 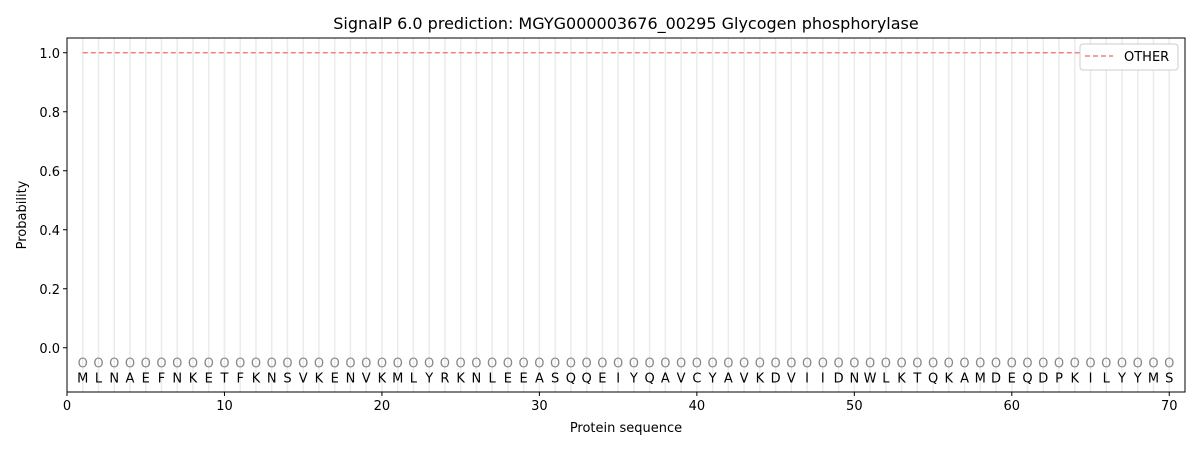 What do you see at coordinates (49, 172) in the screenshot?
I see `y-tick-label: 0.6` at bounding box center [49, 172].